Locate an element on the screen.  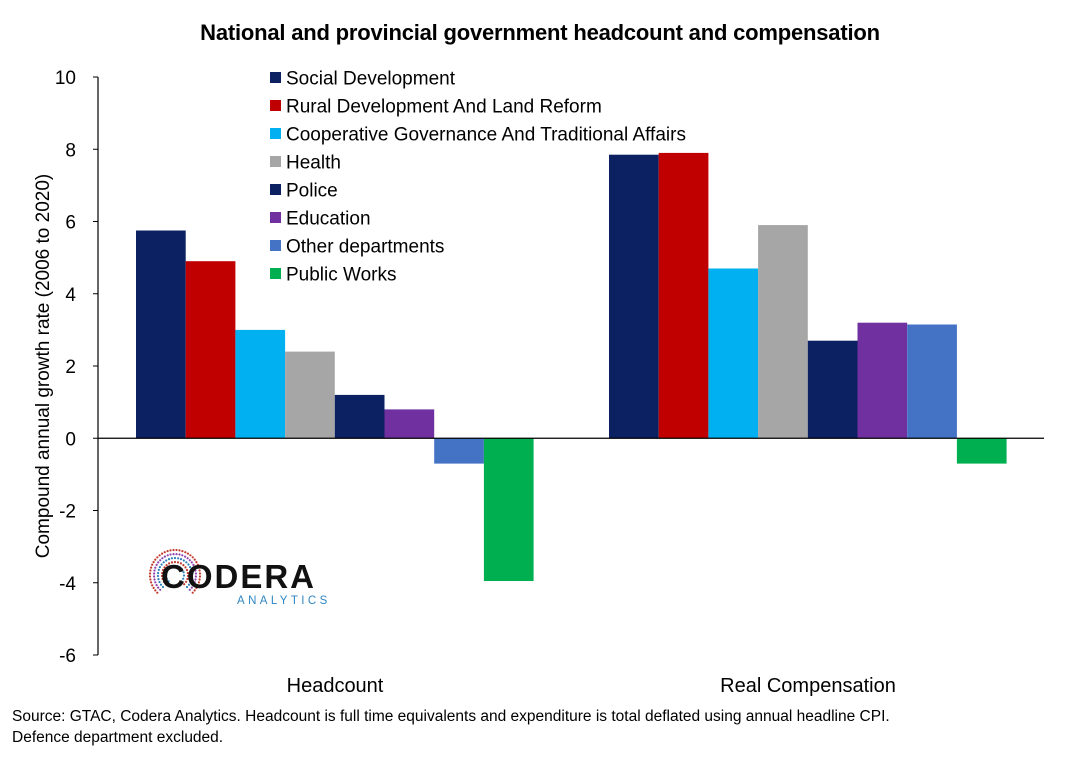
y-tick-label: -2 is located at coordinates (67, 512).